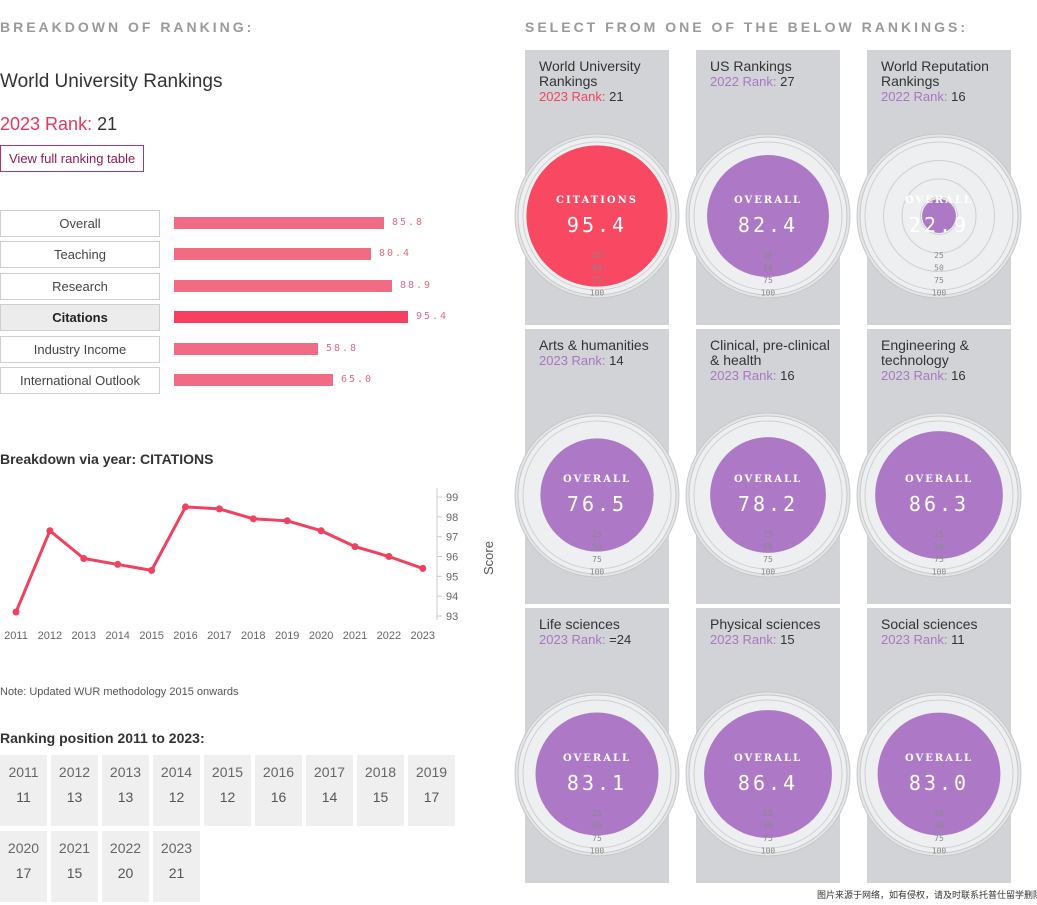  What do you see at coordinates (219, 636) in the screenshot?
I see `x-tick-label: 2017` at bounding box center [219, 636].